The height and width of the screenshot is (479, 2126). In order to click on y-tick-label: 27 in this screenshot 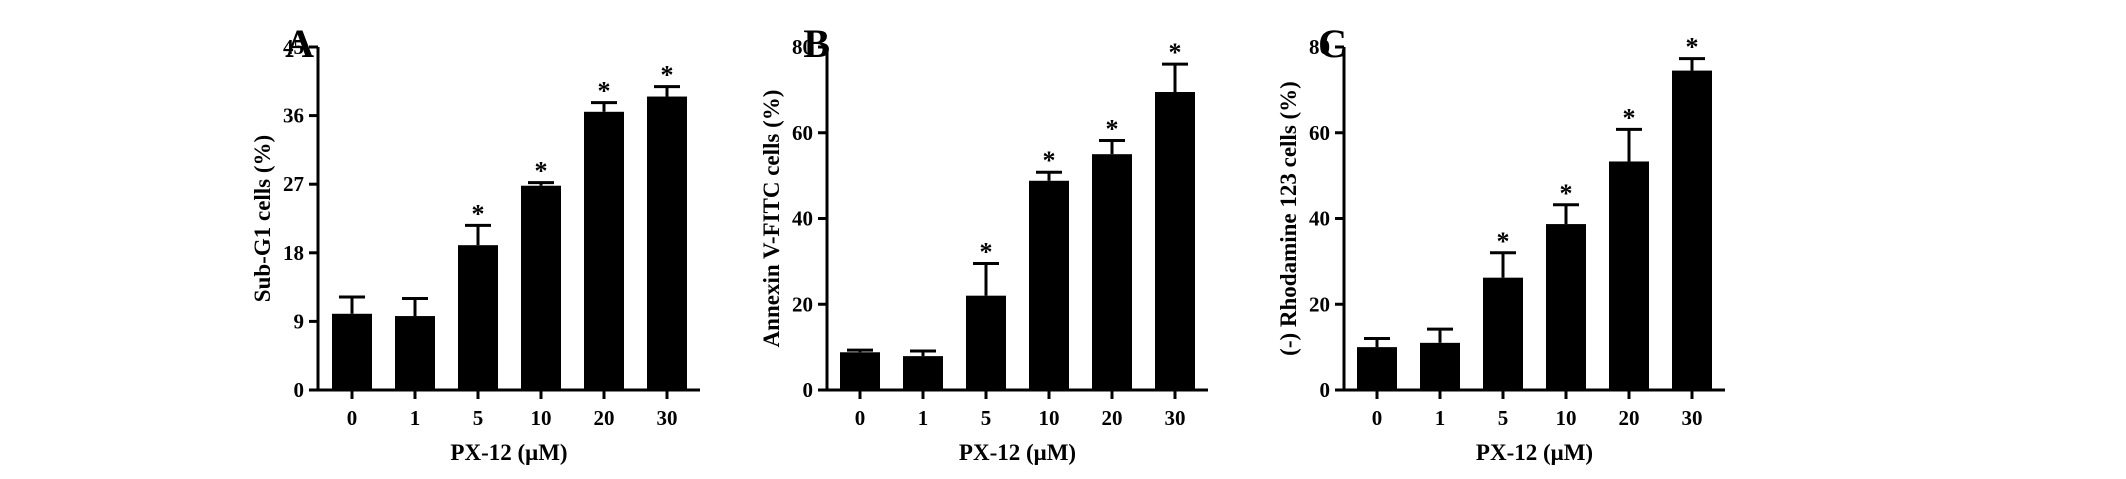, I will do `click(293, 184)`.